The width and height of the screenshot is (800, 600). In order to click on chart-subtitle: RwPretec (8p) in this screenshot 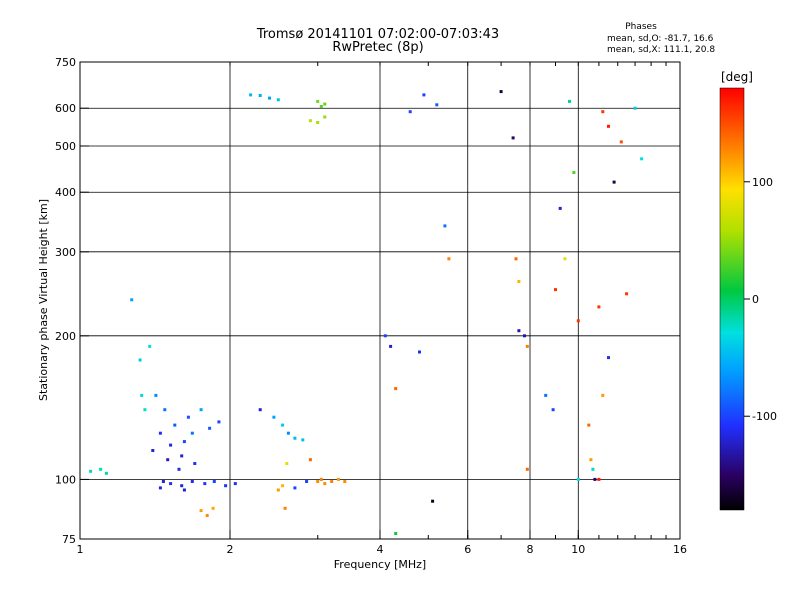, I will do `click(378, 47)`.